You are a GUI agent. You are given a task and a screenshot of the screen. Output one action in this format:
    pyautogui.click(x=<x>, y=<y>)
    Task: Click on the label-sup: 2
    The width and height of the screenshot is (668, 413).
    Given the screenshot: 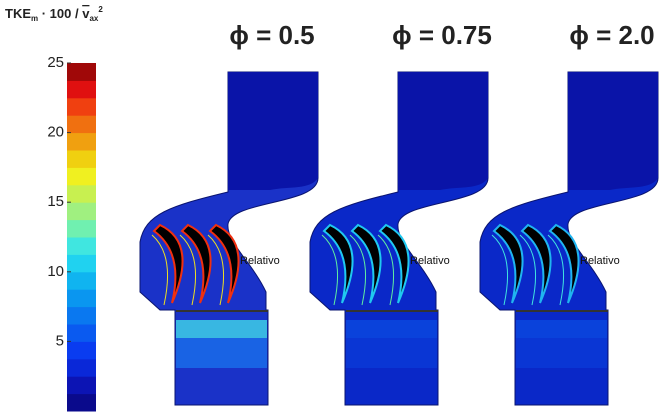 What is the action you would take?
    pyautogui.click(x=100, y=9)
    